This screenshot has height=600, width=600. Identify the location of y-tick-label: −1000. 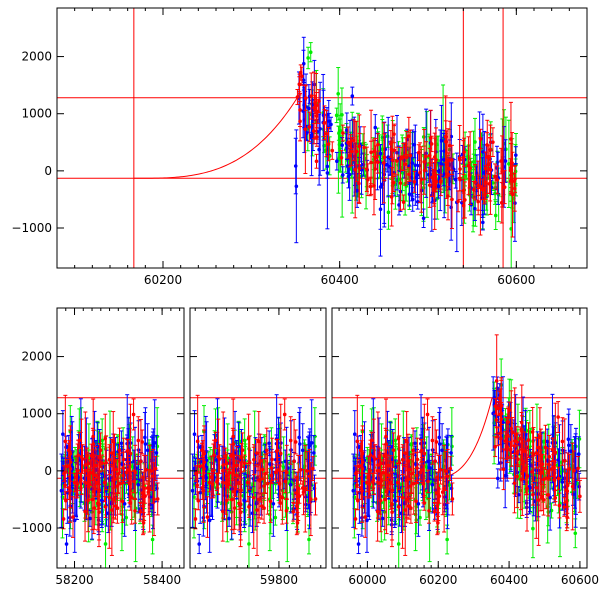
(31, 528).